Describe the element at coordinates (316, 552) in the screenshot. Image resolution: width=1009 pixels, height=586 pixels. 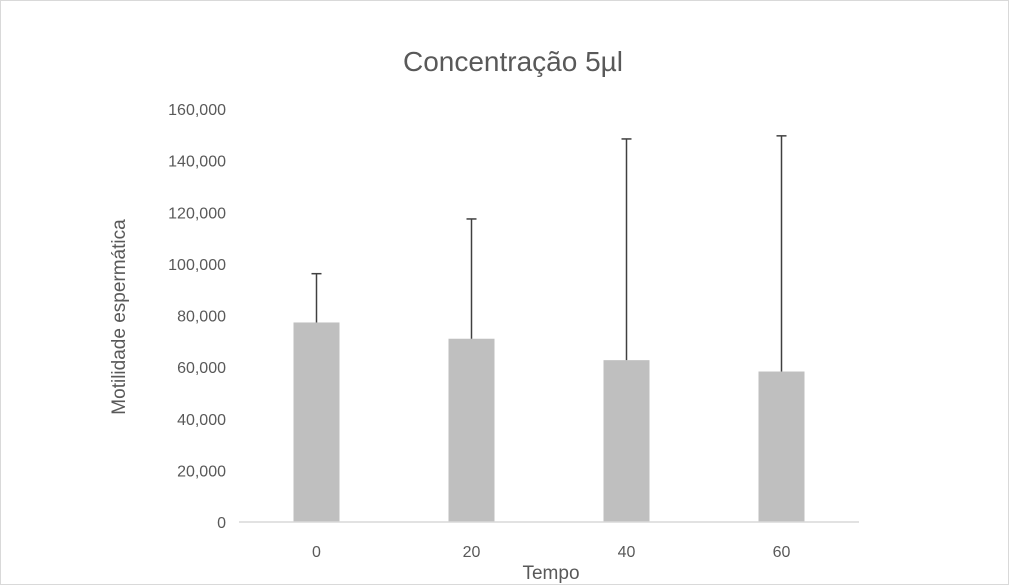
I see `x-tick-label: 0` at that location.